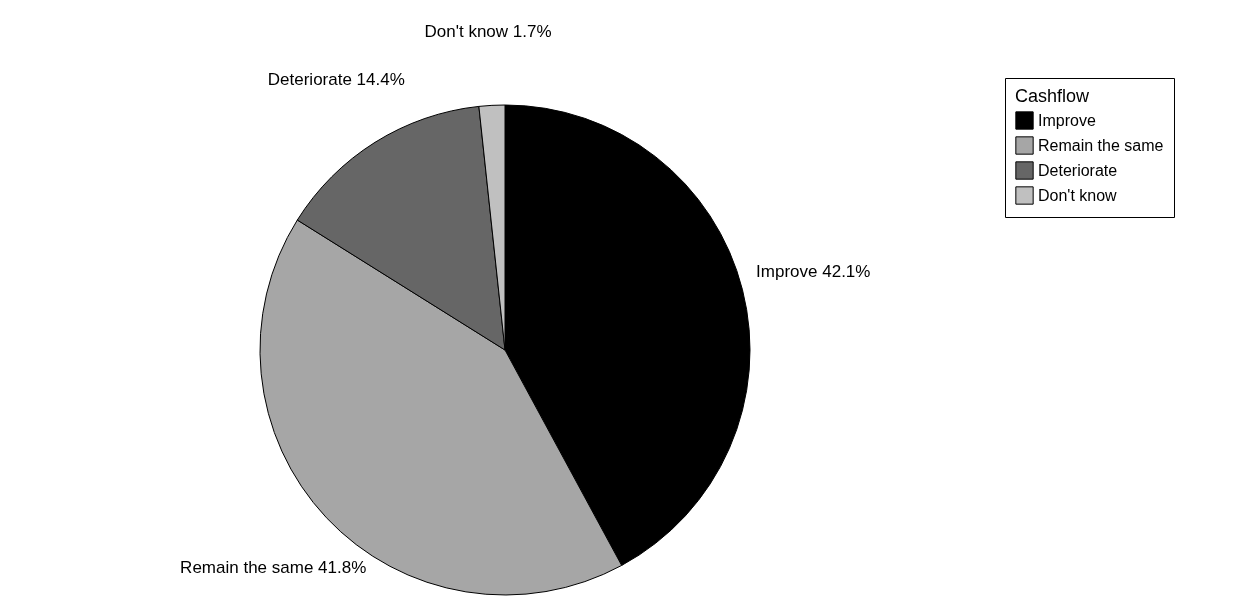 Image resolution: width=1239 pixels, height=600 pixels. Describe the element at coordinates (1067, 120) in the screenshot. I see `legend-label: Improve` at that location.